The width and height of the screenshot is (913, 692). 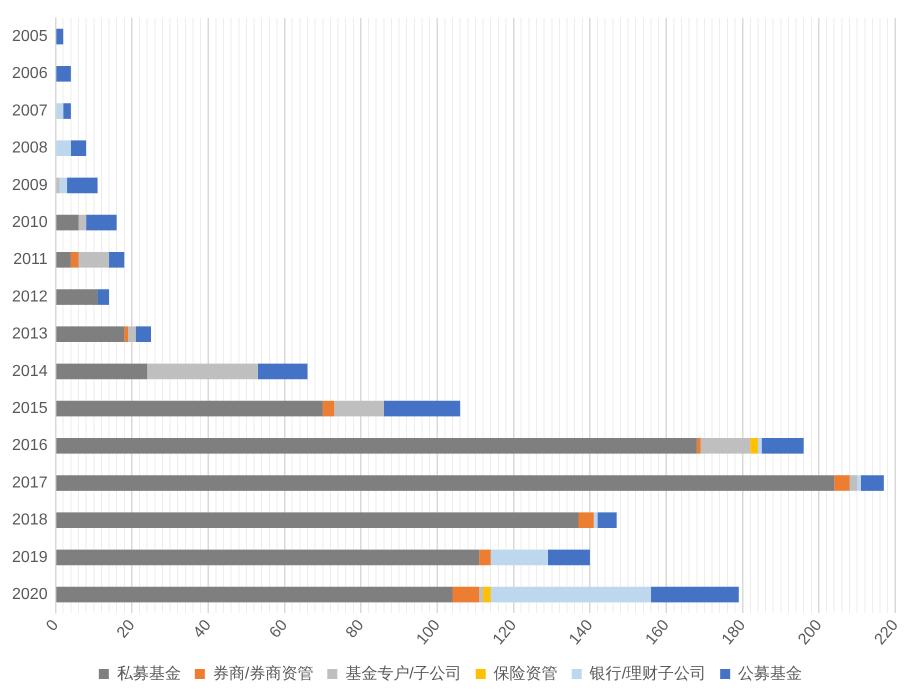 I want to click on x-tick-label: 40, so click(x=202, y=629).